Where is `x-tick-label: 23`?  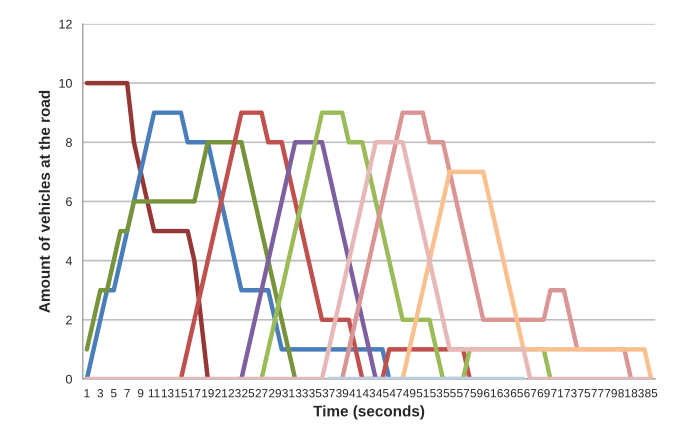
x-tick-label: 23 is located at coordinates (234, 393).